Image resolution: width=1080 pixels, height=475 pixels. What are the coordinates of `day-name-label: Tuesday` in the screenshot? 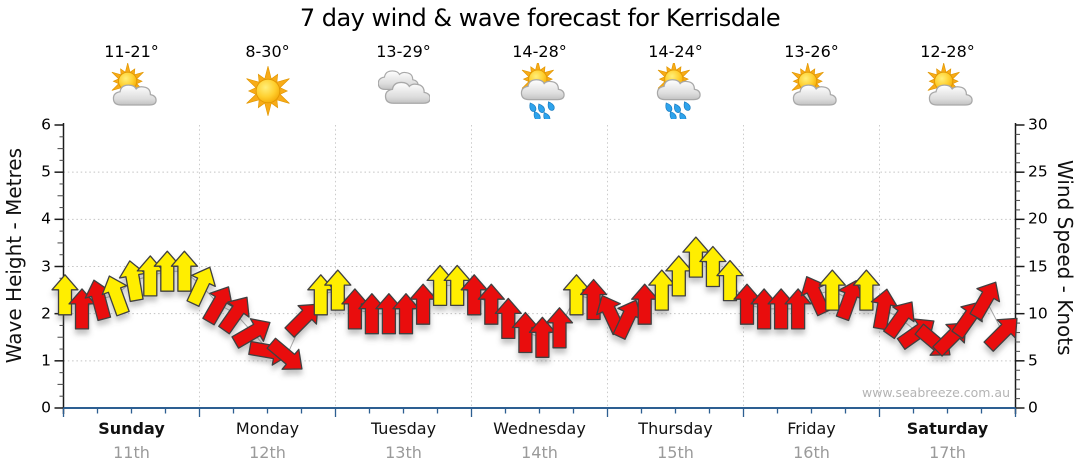 It's located at (403, 428).